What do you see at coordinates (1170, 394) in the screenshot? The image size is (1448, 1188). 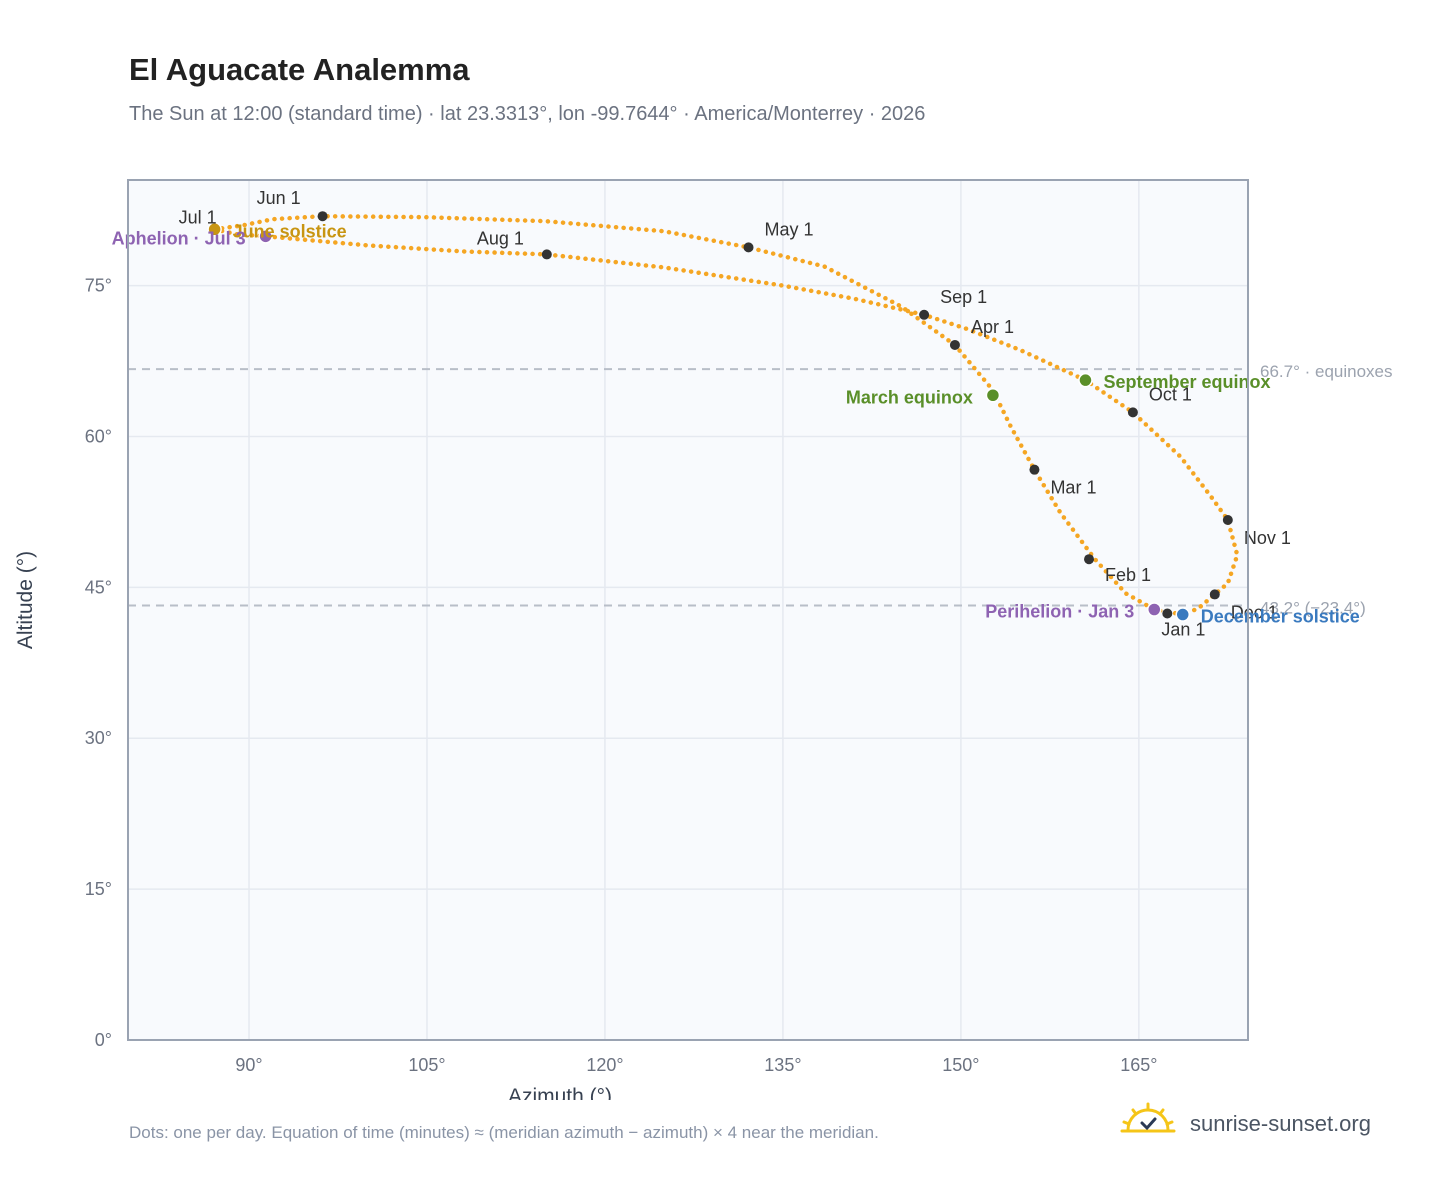 I see `month-label: Oct 1` at bounding box center [1170, 394].